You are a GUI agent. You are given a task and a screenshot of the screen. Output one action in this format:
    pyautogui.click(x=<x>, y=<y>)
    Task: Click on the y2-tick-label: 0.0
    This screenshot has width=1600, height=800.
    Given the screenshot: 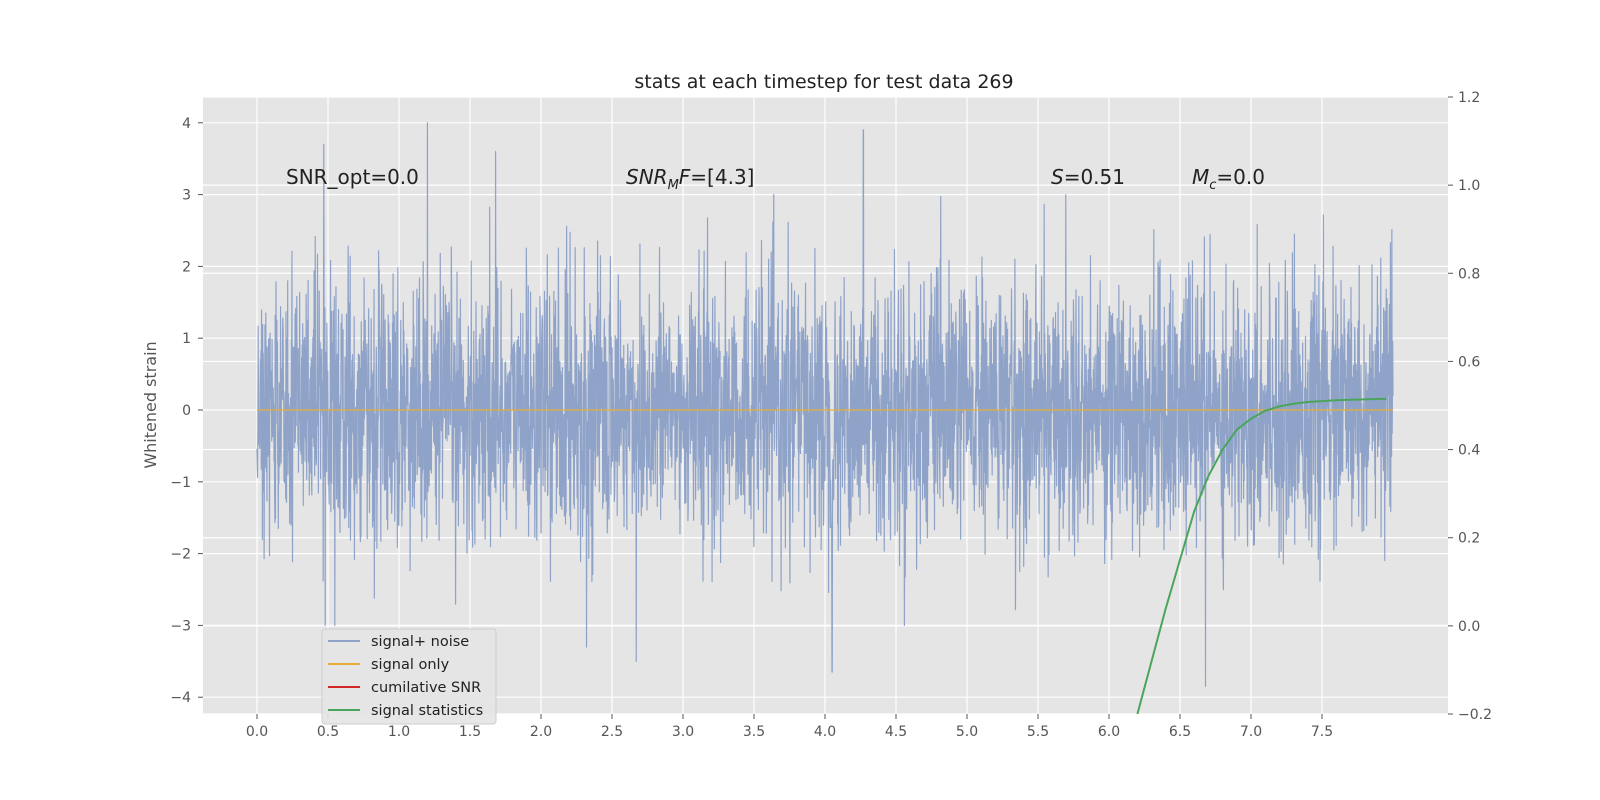 What is the action you would take?
    pyautogui.click(x=1469, y=627)
    